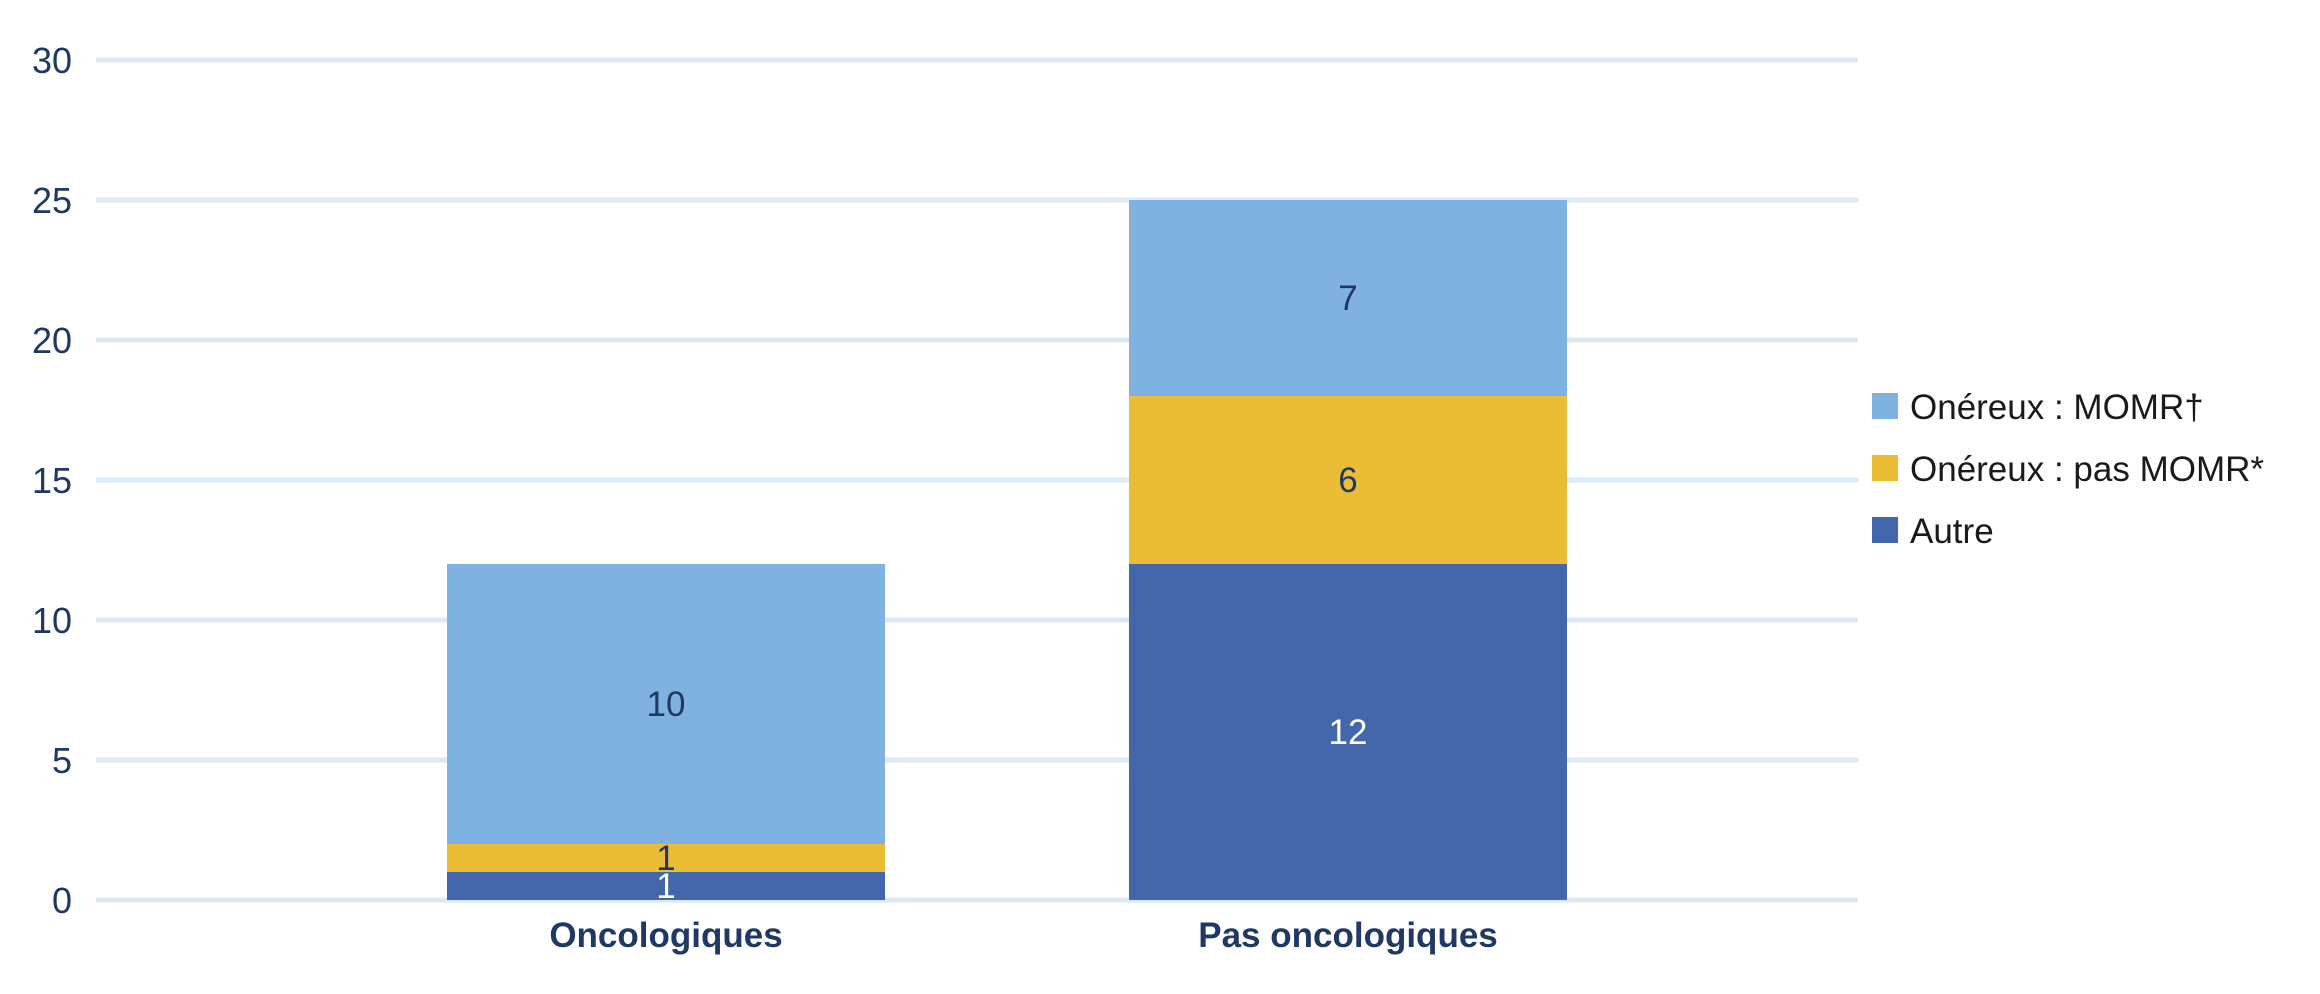 The image size is (2320, 994). I want to click on y-axis-ticks: 0 5 10 15 20 25 30, so click(52, 480).